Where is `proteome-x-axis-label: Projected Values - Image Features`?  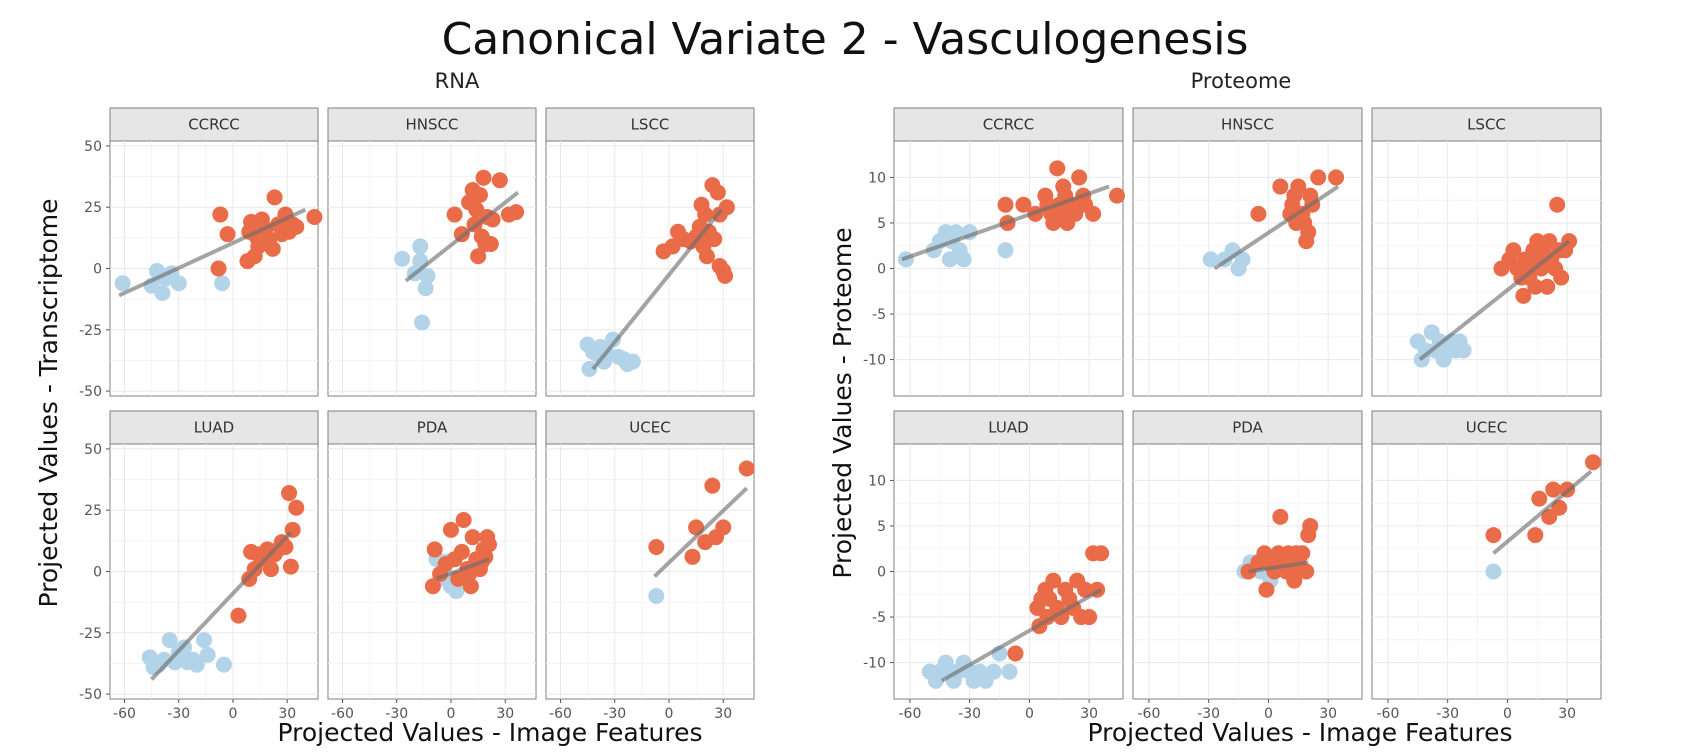 proteome-x-axis-label: Projected Values - Image Features is located at coordinates (1299, 732).